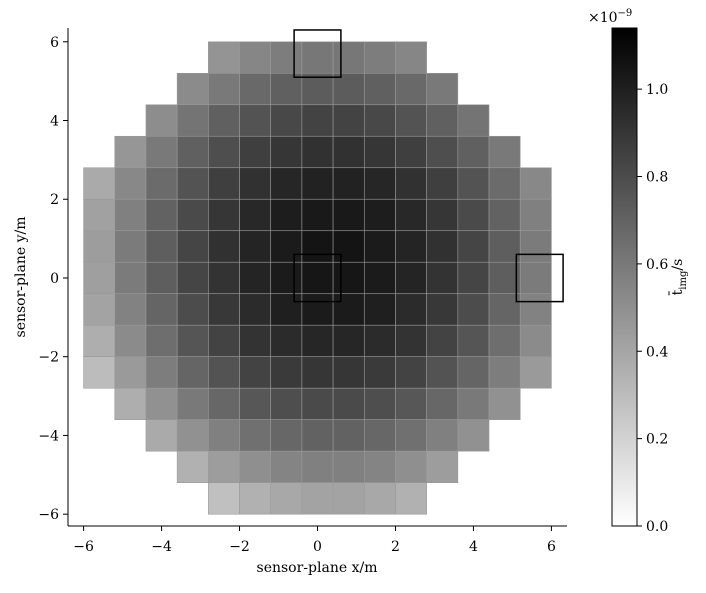  I want to click on colorbar-tick-label: 0.4, so click(657, 352).